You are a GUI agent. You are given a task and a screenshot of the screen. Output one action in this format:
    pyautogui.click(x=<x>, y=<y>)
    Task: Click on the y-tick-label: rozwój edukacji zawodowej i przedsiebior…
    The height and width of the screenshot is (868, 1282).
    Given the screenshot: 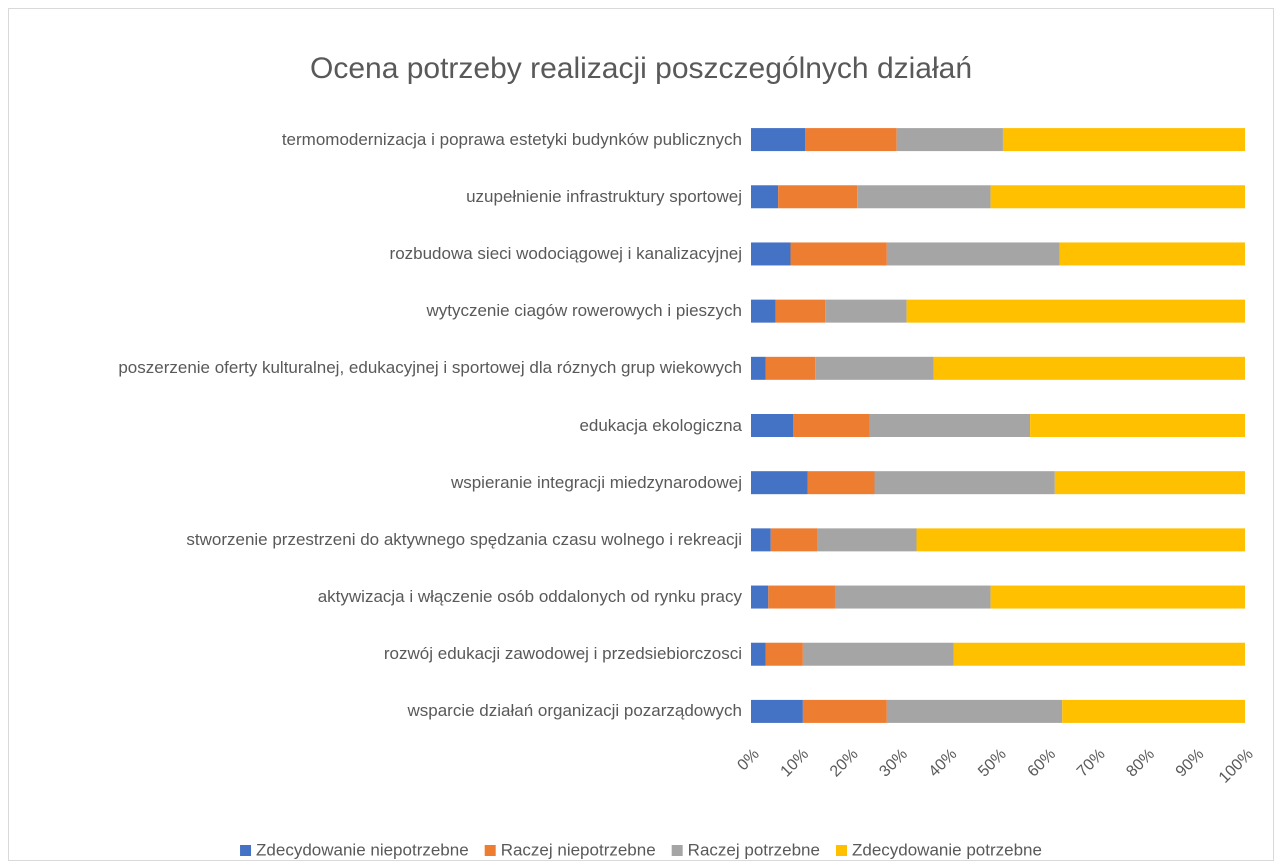 What is the action you would take?
    pyautogui.click(x=562, y=654)
    